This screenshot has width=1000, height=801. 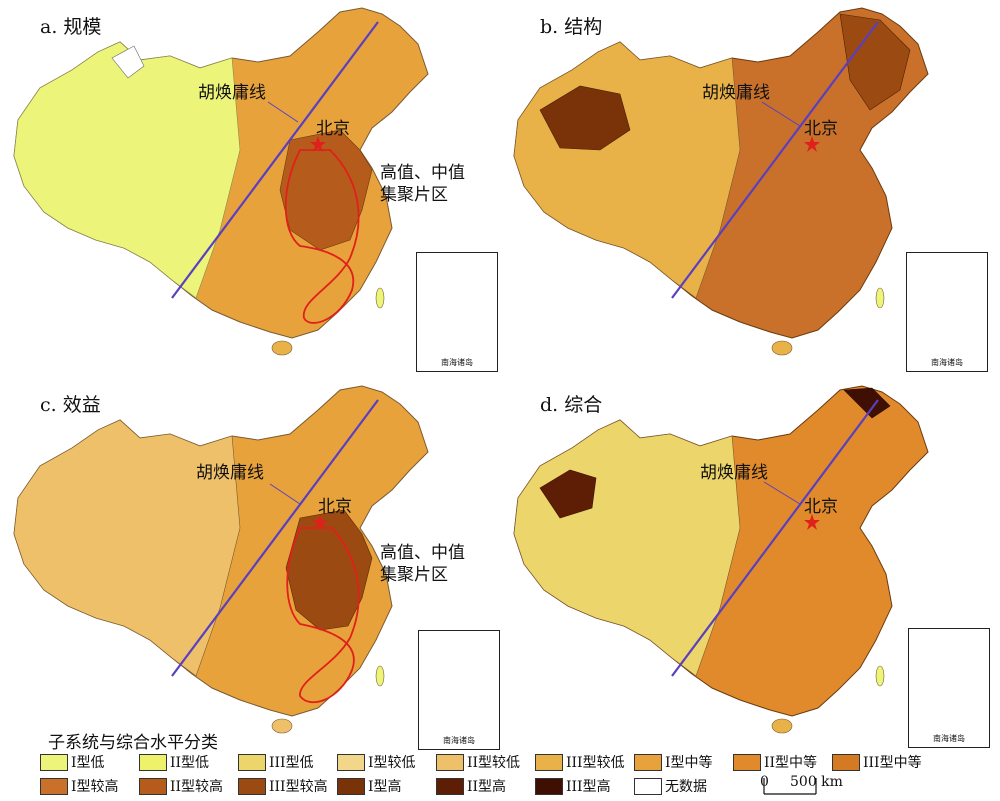 What do you see at coordinates (689, 763) in the screenshot?
I see `legend-label: I型中等` at bounding box center [689, 763].